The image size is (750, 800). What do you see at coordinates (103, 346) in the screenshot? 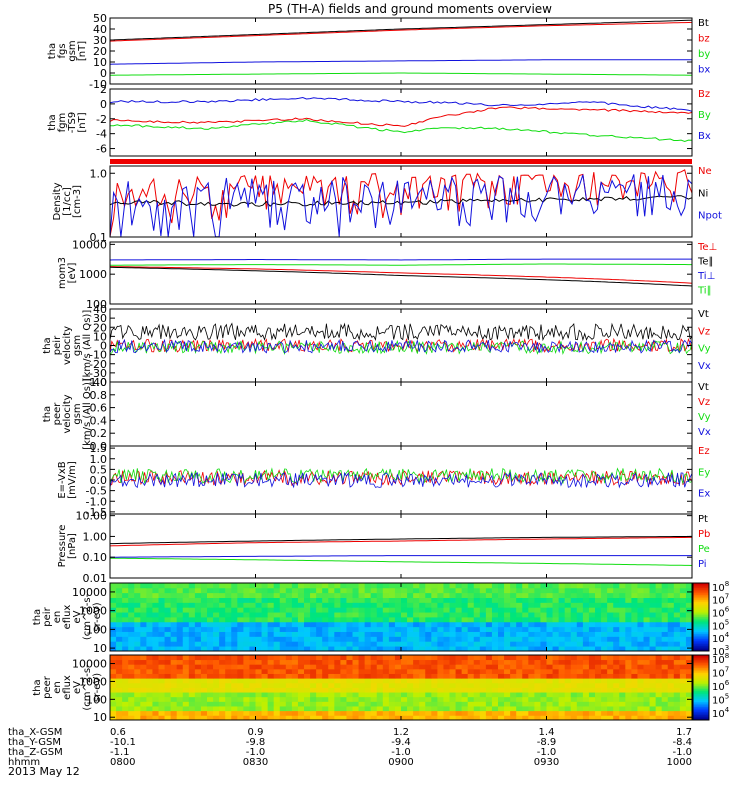
I see `y-tick-label: 0` at bounding box center [103, 346].